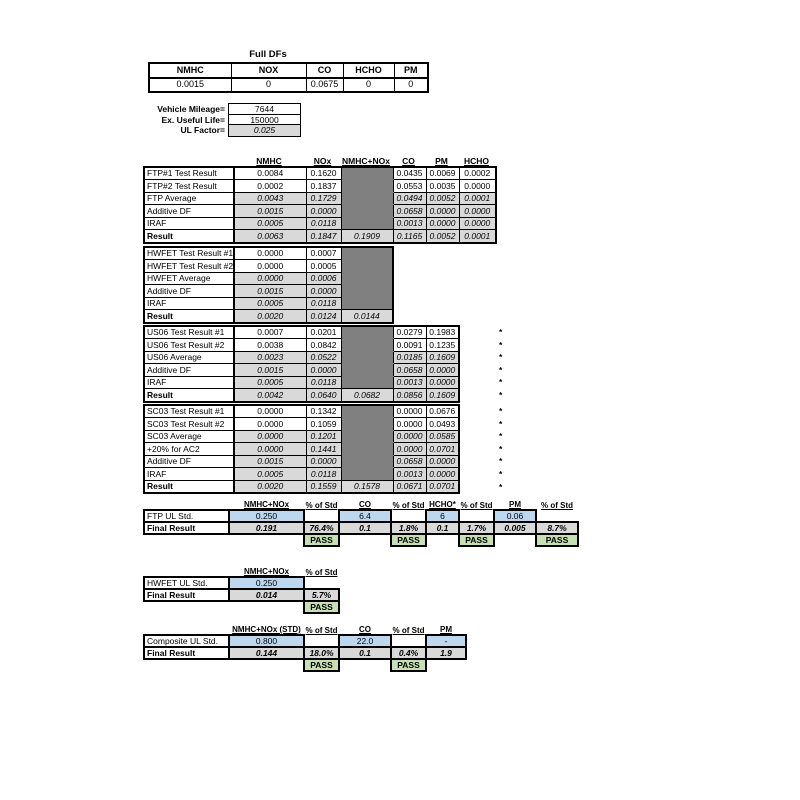 This screenshot has height=800, width=800. Describe the element at coordinates (442, 345) in the screenshot. I see `value-cell: 0.1235` at that location.